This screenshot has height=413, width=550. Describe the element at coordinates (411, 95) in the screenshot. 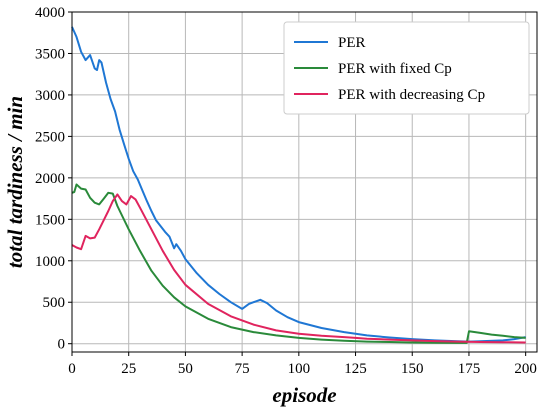

I see `legend-label-decreasing-cp: PER with decreasing Cp` at that location.